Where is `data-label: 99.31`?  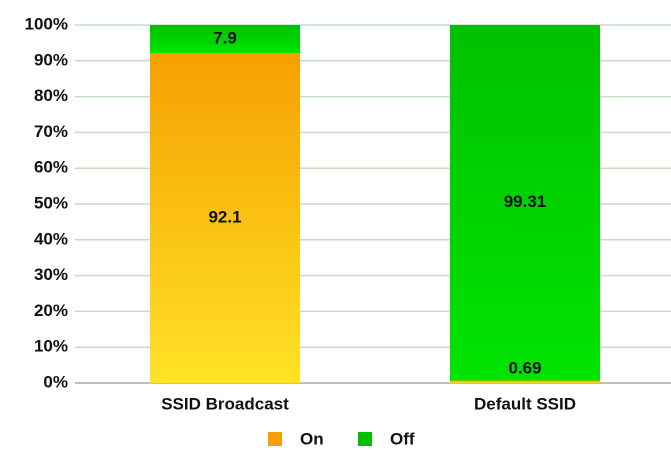 data-label: 99.31 is located at coordinates (525, 201).